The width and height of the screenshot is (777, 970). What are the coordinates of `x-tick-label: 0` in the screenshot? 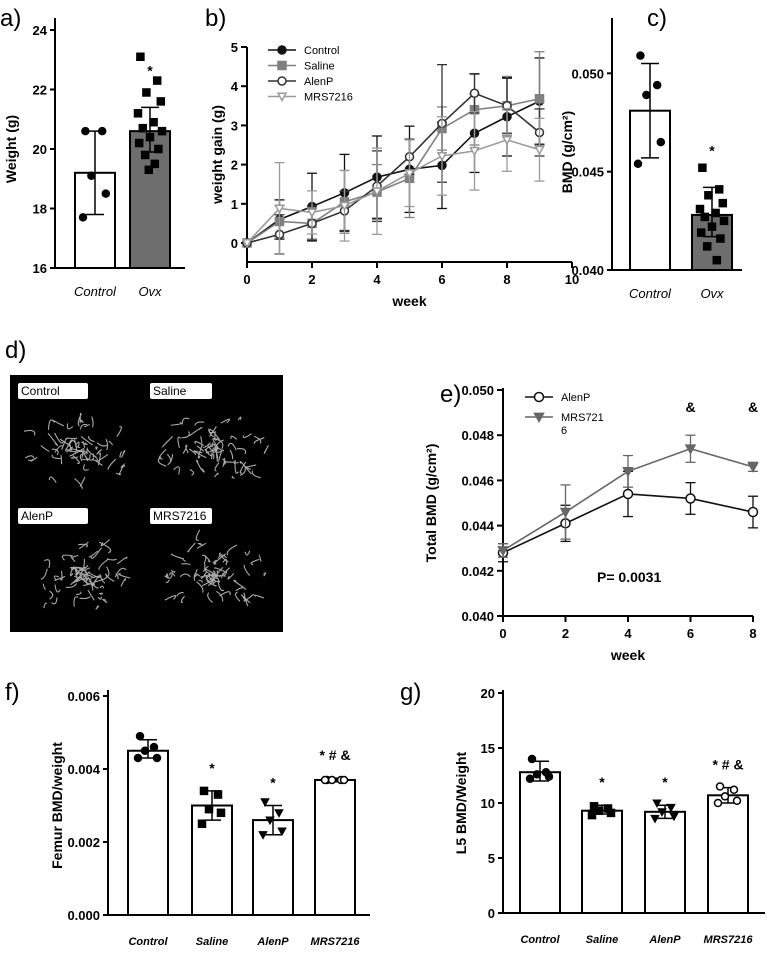 It's located at (246, 279).